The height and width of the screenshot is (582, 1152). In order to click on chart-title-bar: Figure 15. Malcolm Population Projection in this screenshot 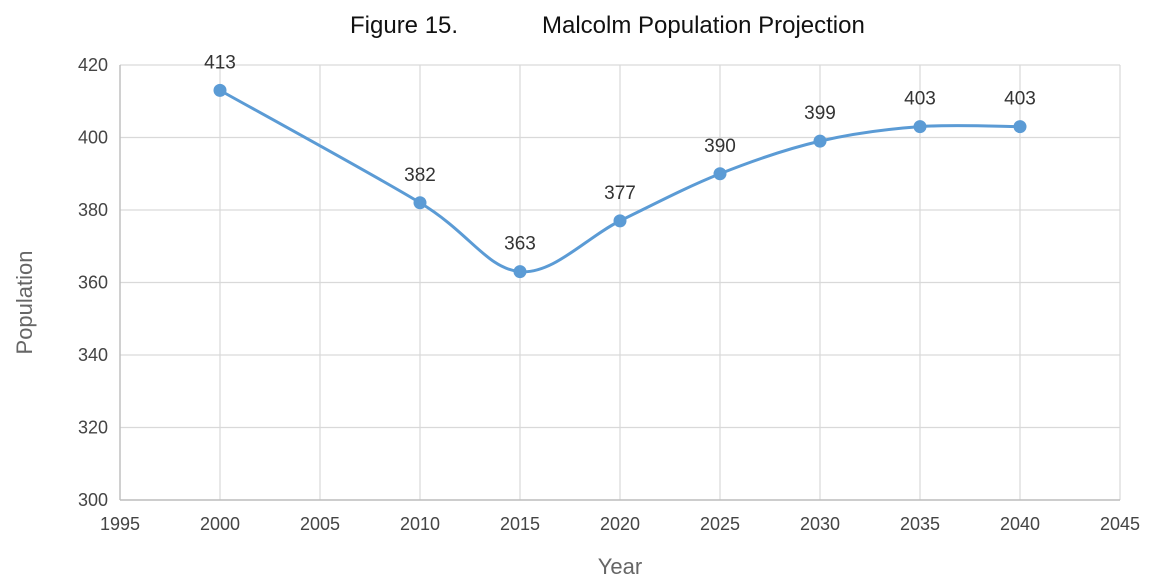, I will do `click(576, 26)`.